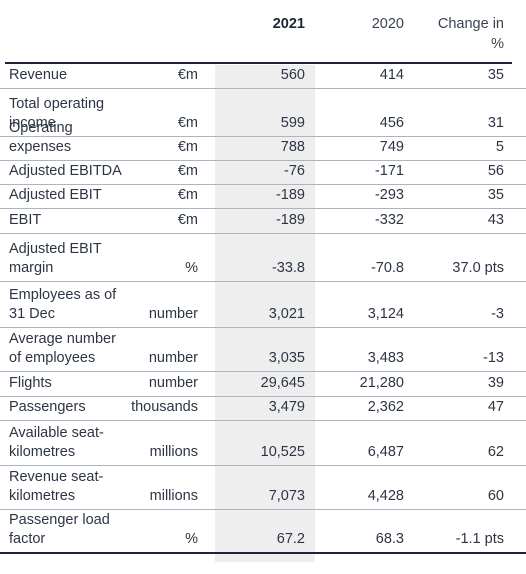 The width and height of the screenshot is (526, 574). What do you see at coordinates (164, 407) in the screenshot?
I see `row-unit: thousands` at bounding box center [164, 407].